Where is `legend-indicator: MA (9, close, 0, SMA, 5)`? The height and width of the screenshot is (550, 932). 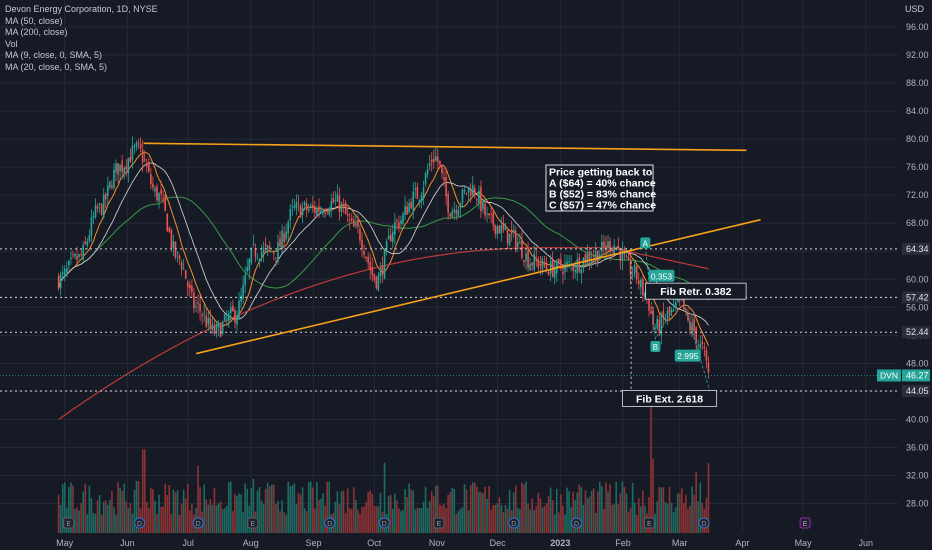
legend-indicator: MA (9, close, 0, SMA, 5) is located at coordinates (54, 55).